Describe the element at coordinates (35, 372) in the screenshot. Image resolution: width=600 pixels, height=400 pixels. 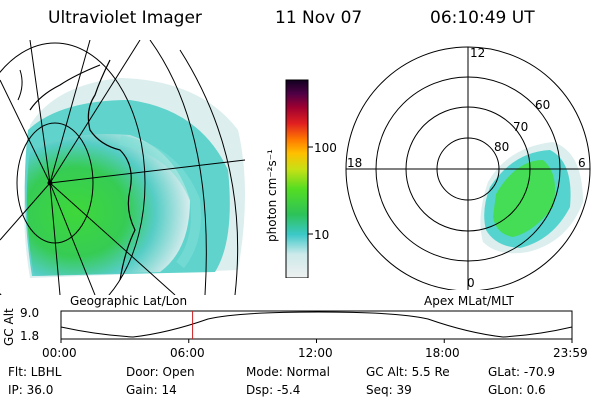
I see `status-flt: Flt: LBHL` at that location.